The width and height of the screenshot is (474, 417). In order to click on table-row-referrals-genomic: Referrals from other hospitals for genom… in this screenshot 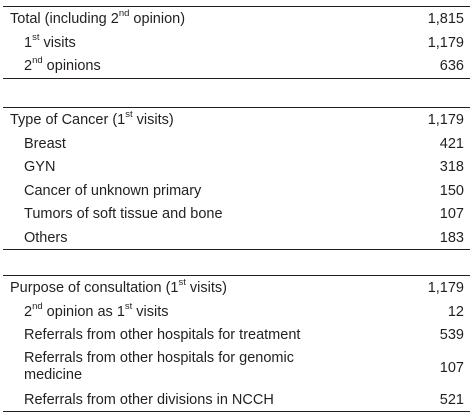, I will do `click(236, 367)`.